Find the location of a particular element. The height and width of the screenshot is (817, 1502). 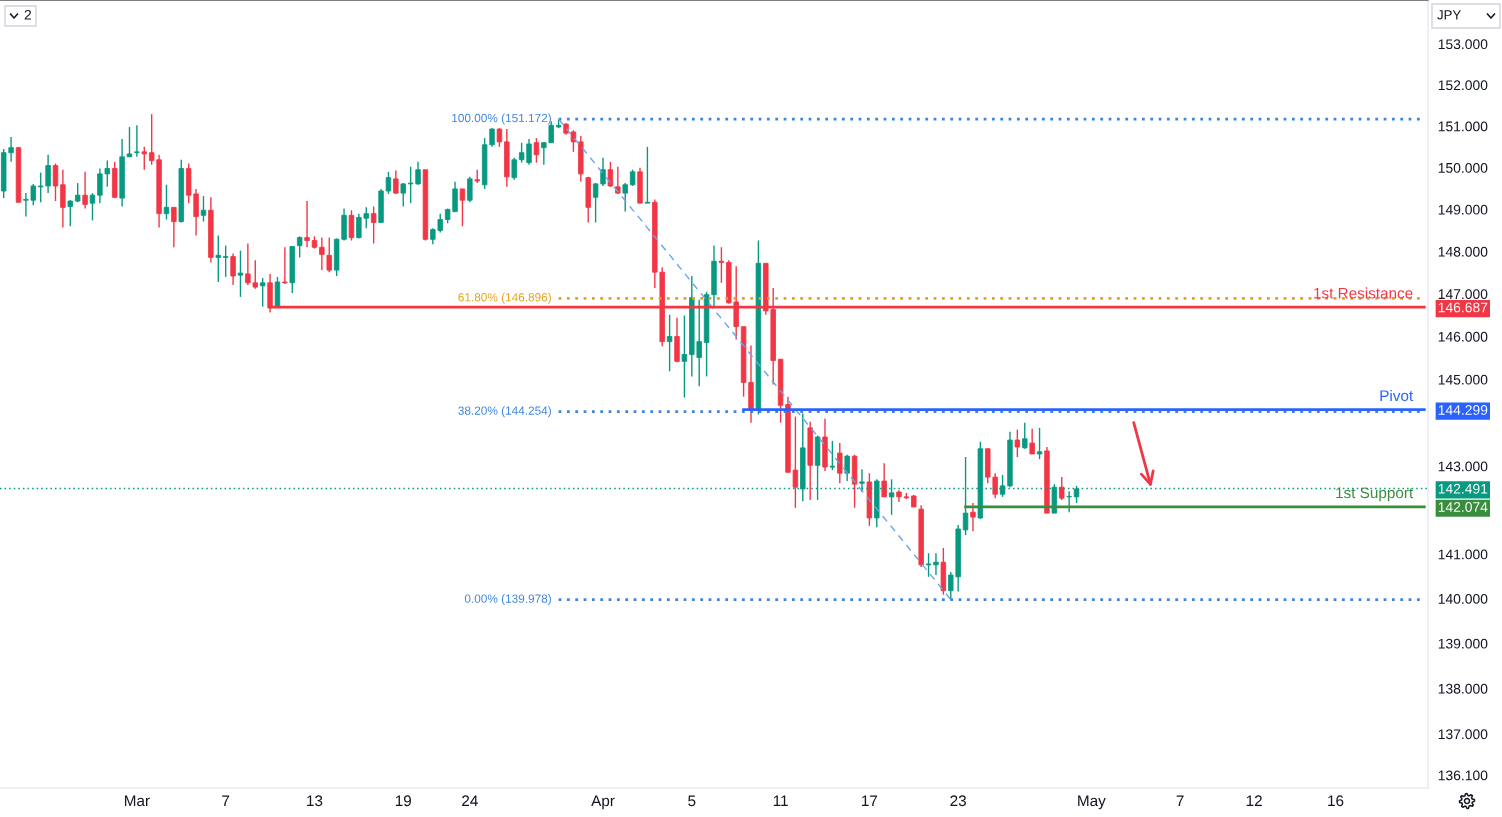

y-tick-label: 151.000 is located at coordinates (1463, 126).